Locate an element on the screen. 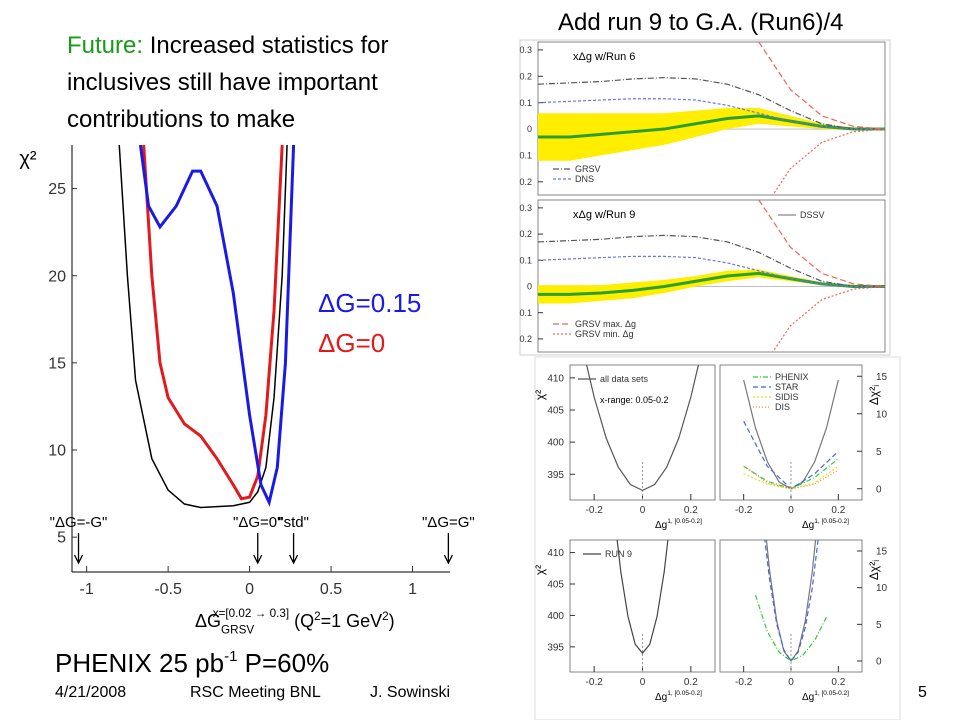  y-tick-label: 5 is located at coordinates (879, 625).